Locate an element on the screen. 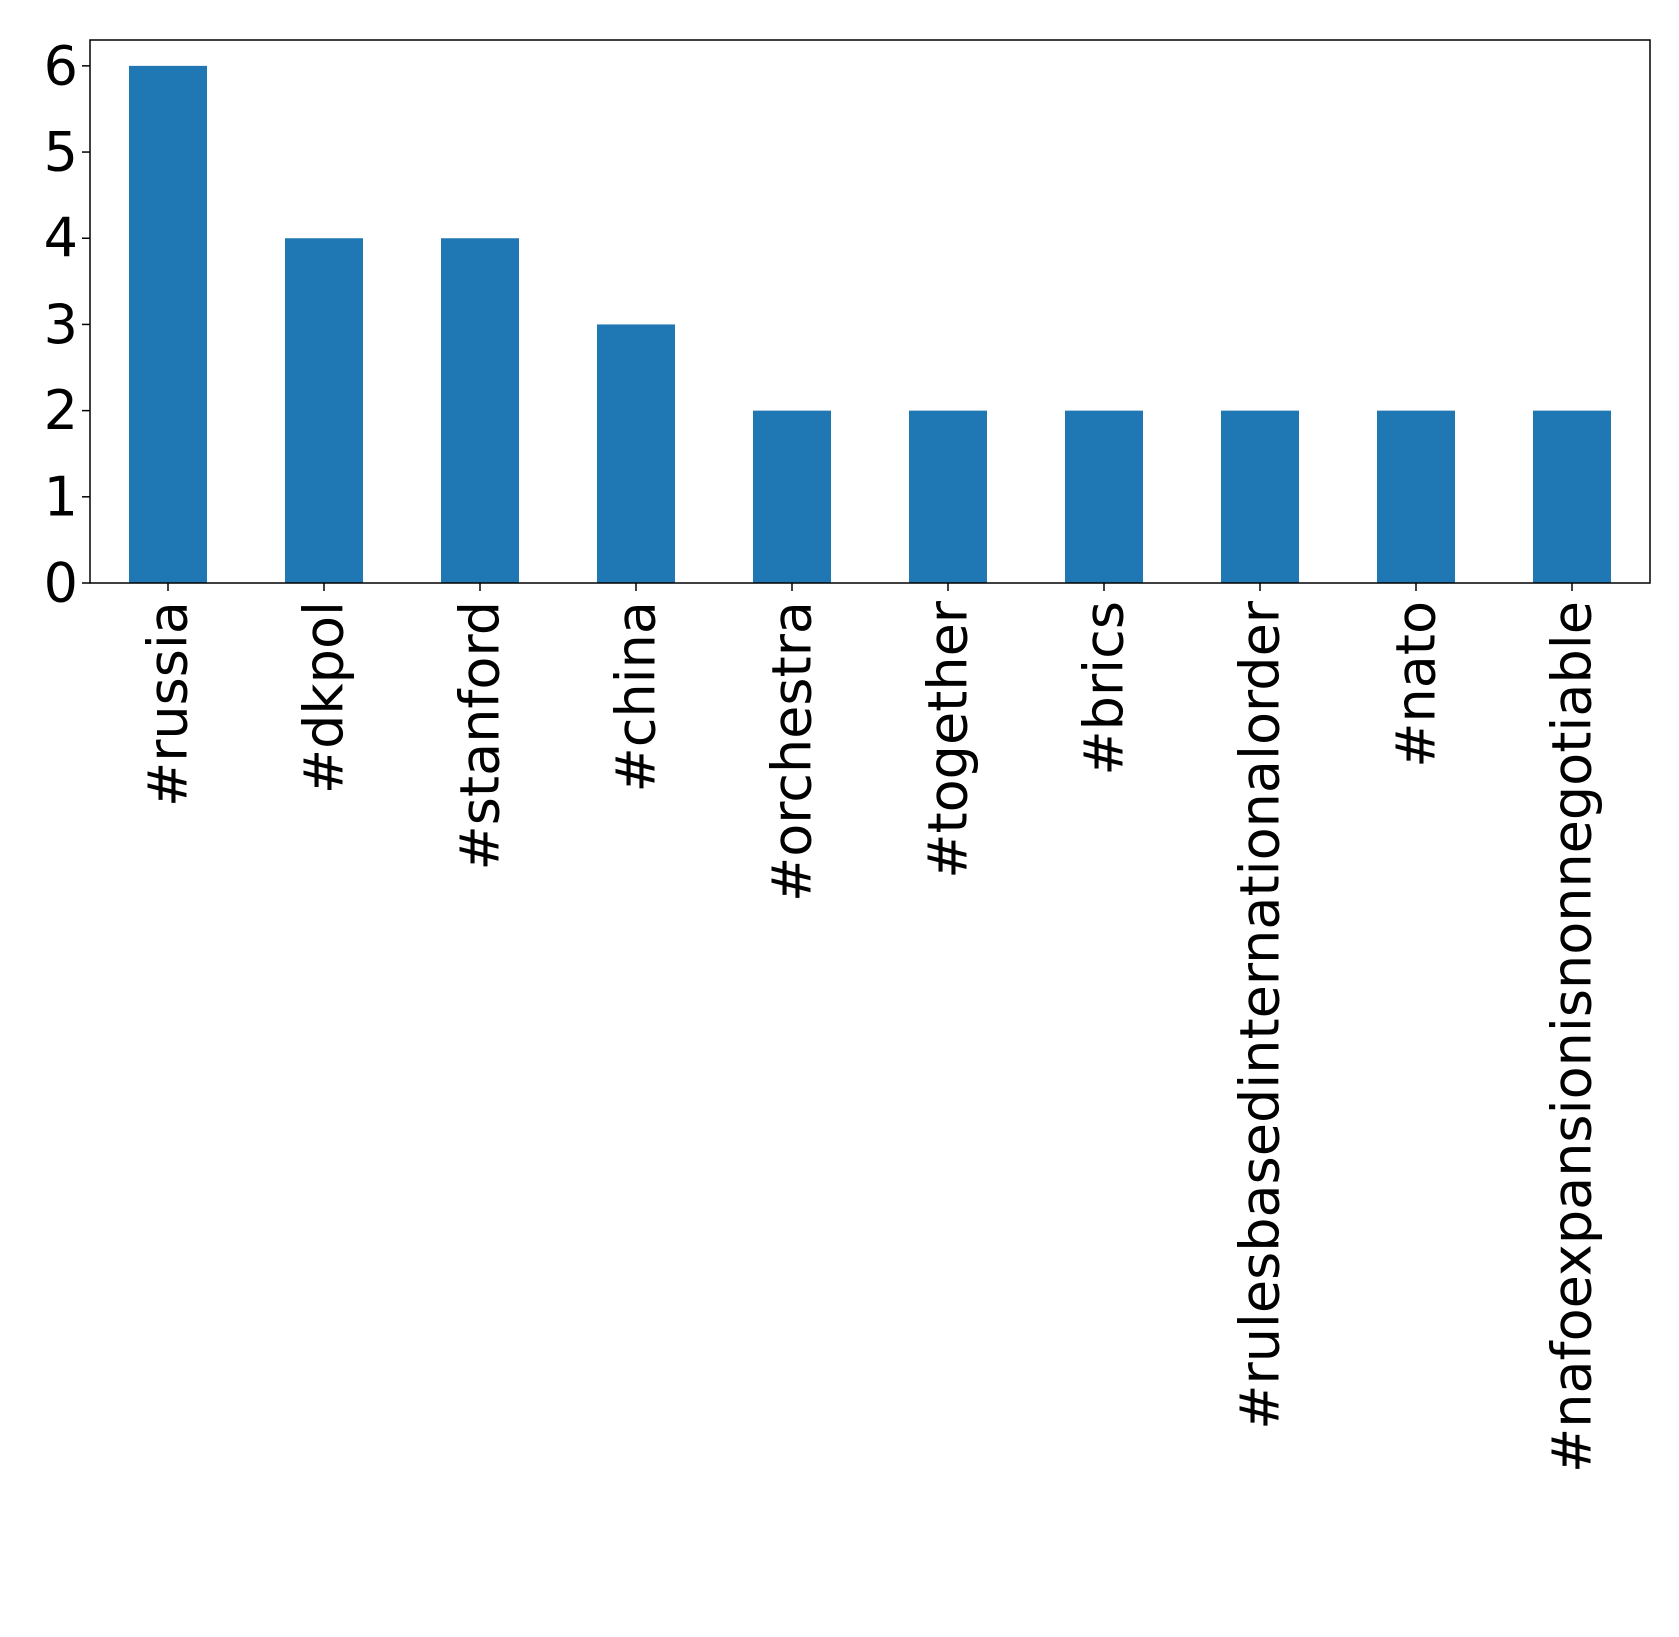 The image size is (1679, 1637). bar-together is located at coordinates (948, 496).